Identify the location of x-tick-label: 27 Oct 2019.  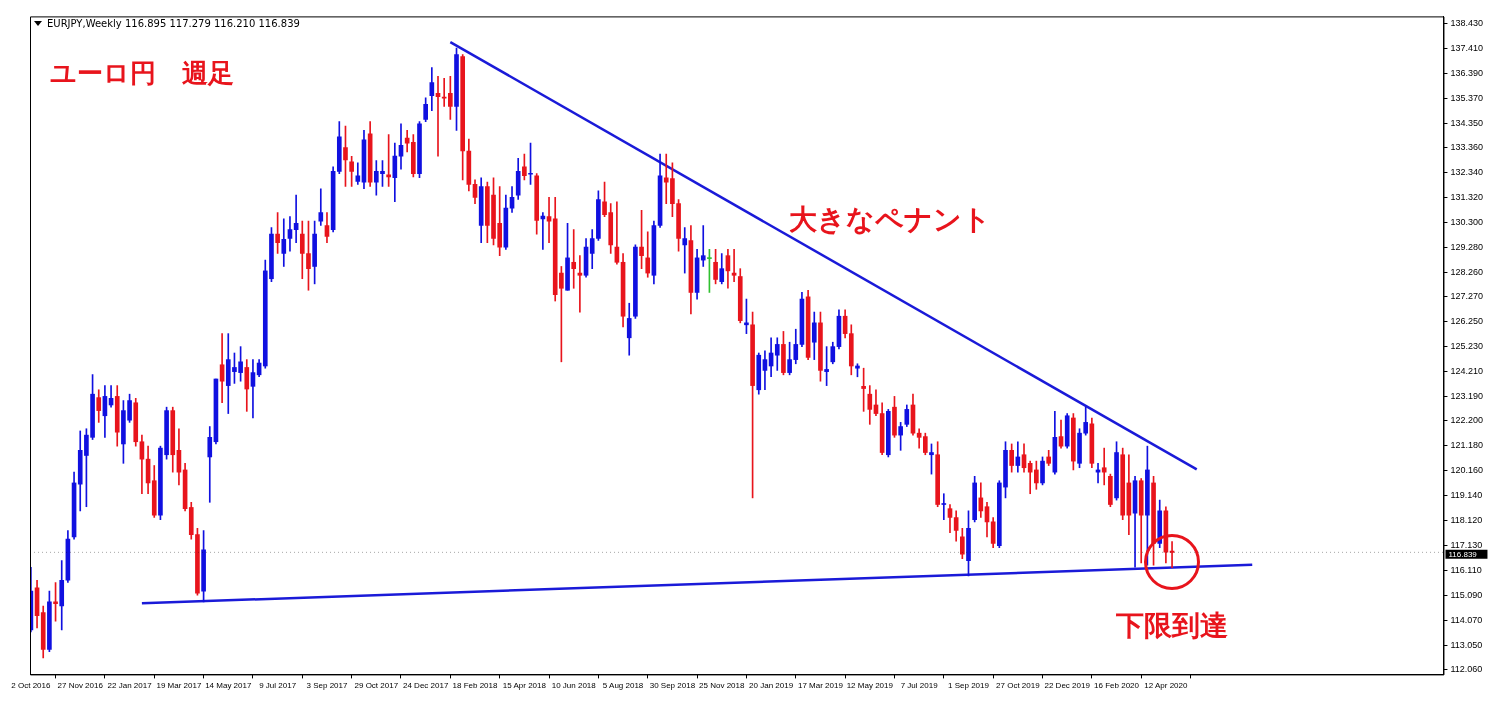
(1018, 686).